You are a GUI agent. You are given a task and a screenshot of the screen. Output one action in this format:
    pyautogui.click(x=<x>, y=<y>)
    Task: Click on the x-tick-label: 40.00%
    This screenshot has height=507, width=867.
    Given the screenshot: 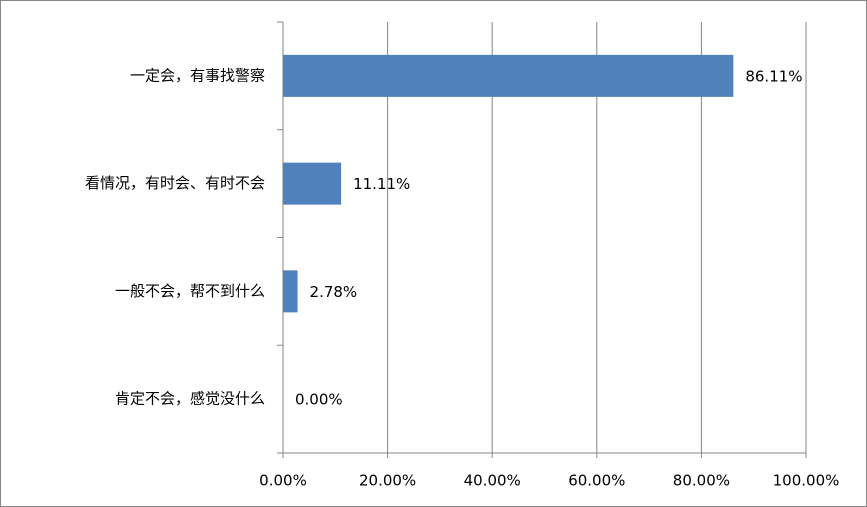 What is the action you would take?
    pyautogui.click(x=492, y=481)
    